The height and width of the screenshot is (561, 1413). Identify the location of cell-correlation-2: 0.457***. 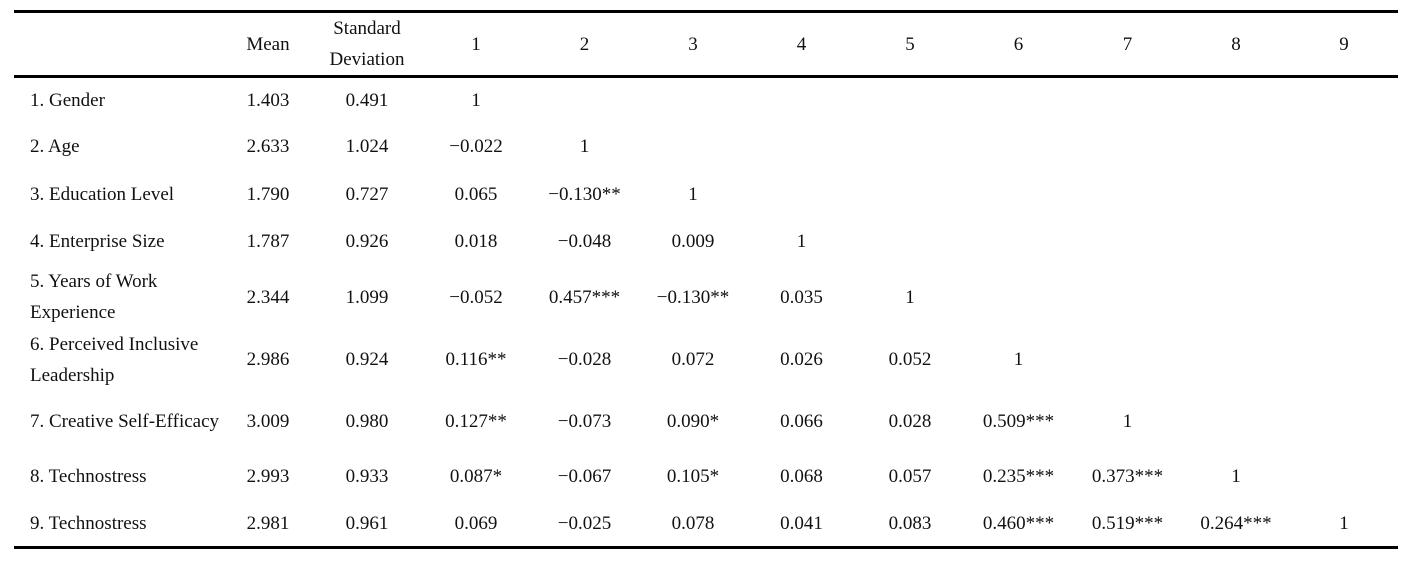
(584, 297).